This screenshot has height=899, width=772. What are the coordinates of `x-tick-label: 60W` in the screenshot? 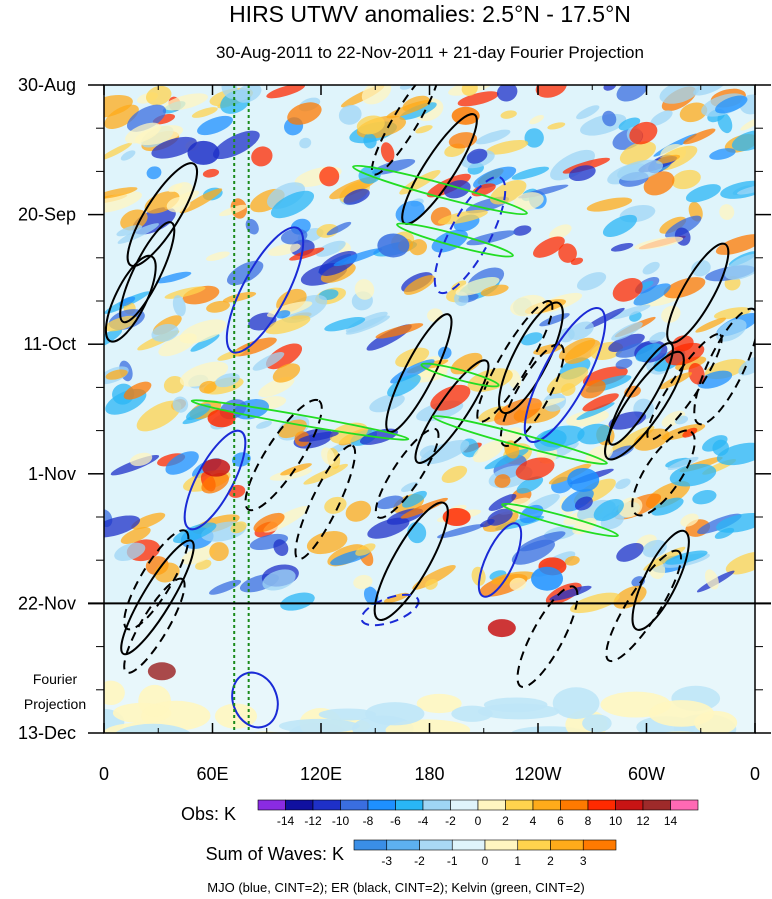 It's located at (646, 774).